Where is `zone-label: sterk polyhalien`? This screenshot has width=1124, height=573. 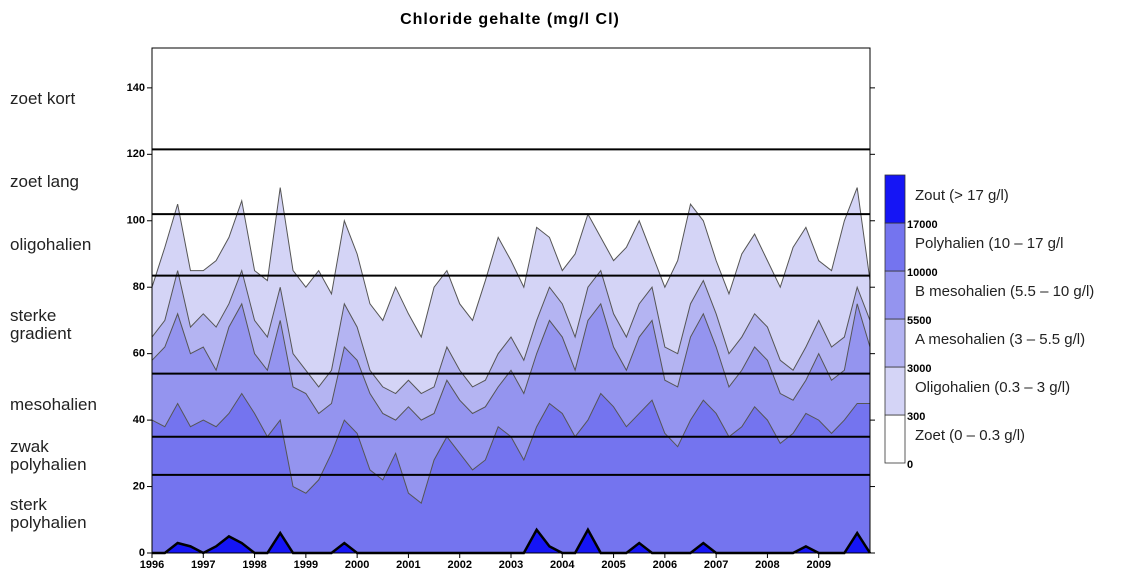 zone-label: sterk polyhalien is located at coordinates (48, 513).